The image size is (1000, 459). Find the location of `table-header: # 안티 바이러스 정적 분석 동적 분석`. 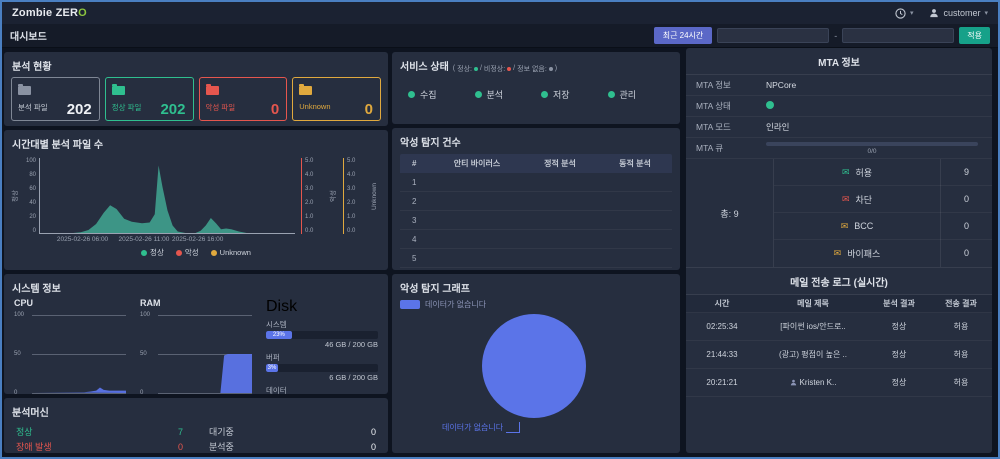

table-header: # 안티 바이러스 정적 분석 동적 분석 is located at coordinates (536, 163).